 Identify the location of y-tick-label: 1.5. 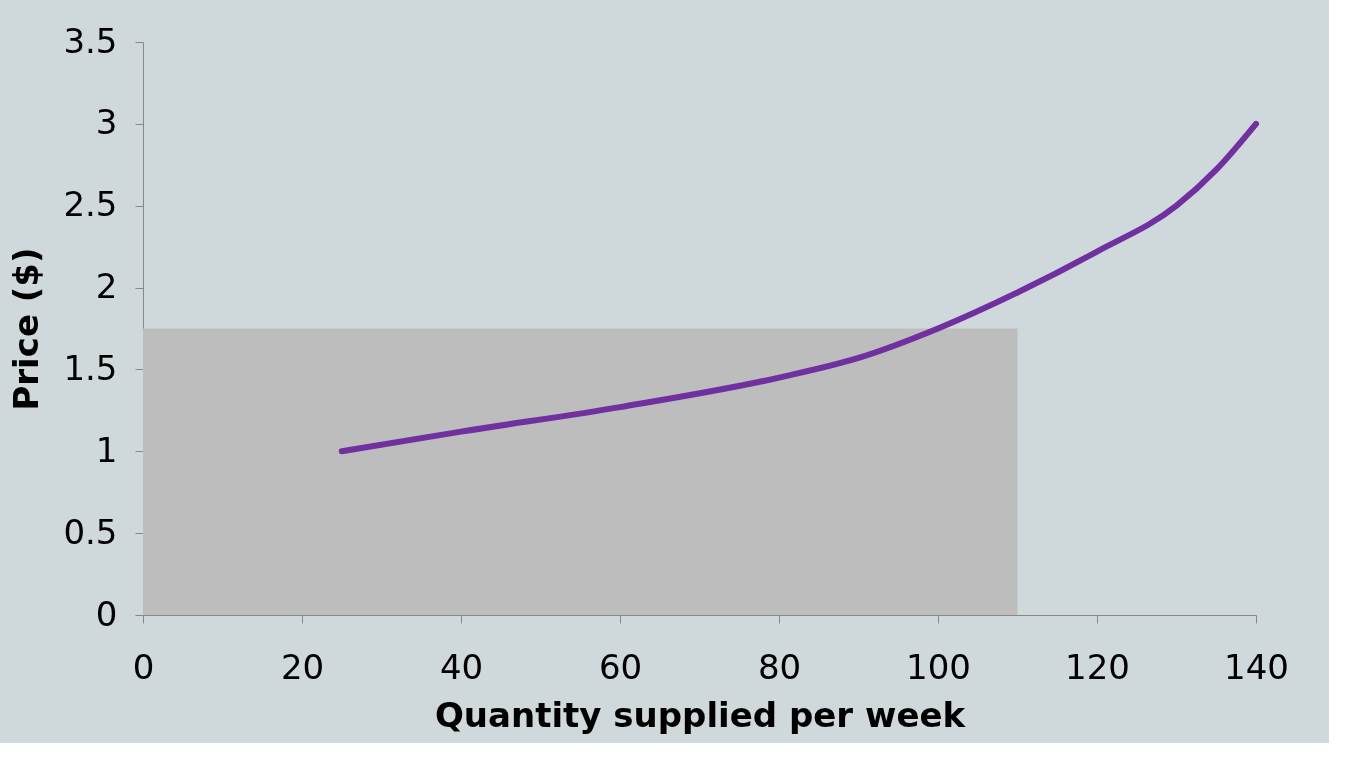
(90, 367).